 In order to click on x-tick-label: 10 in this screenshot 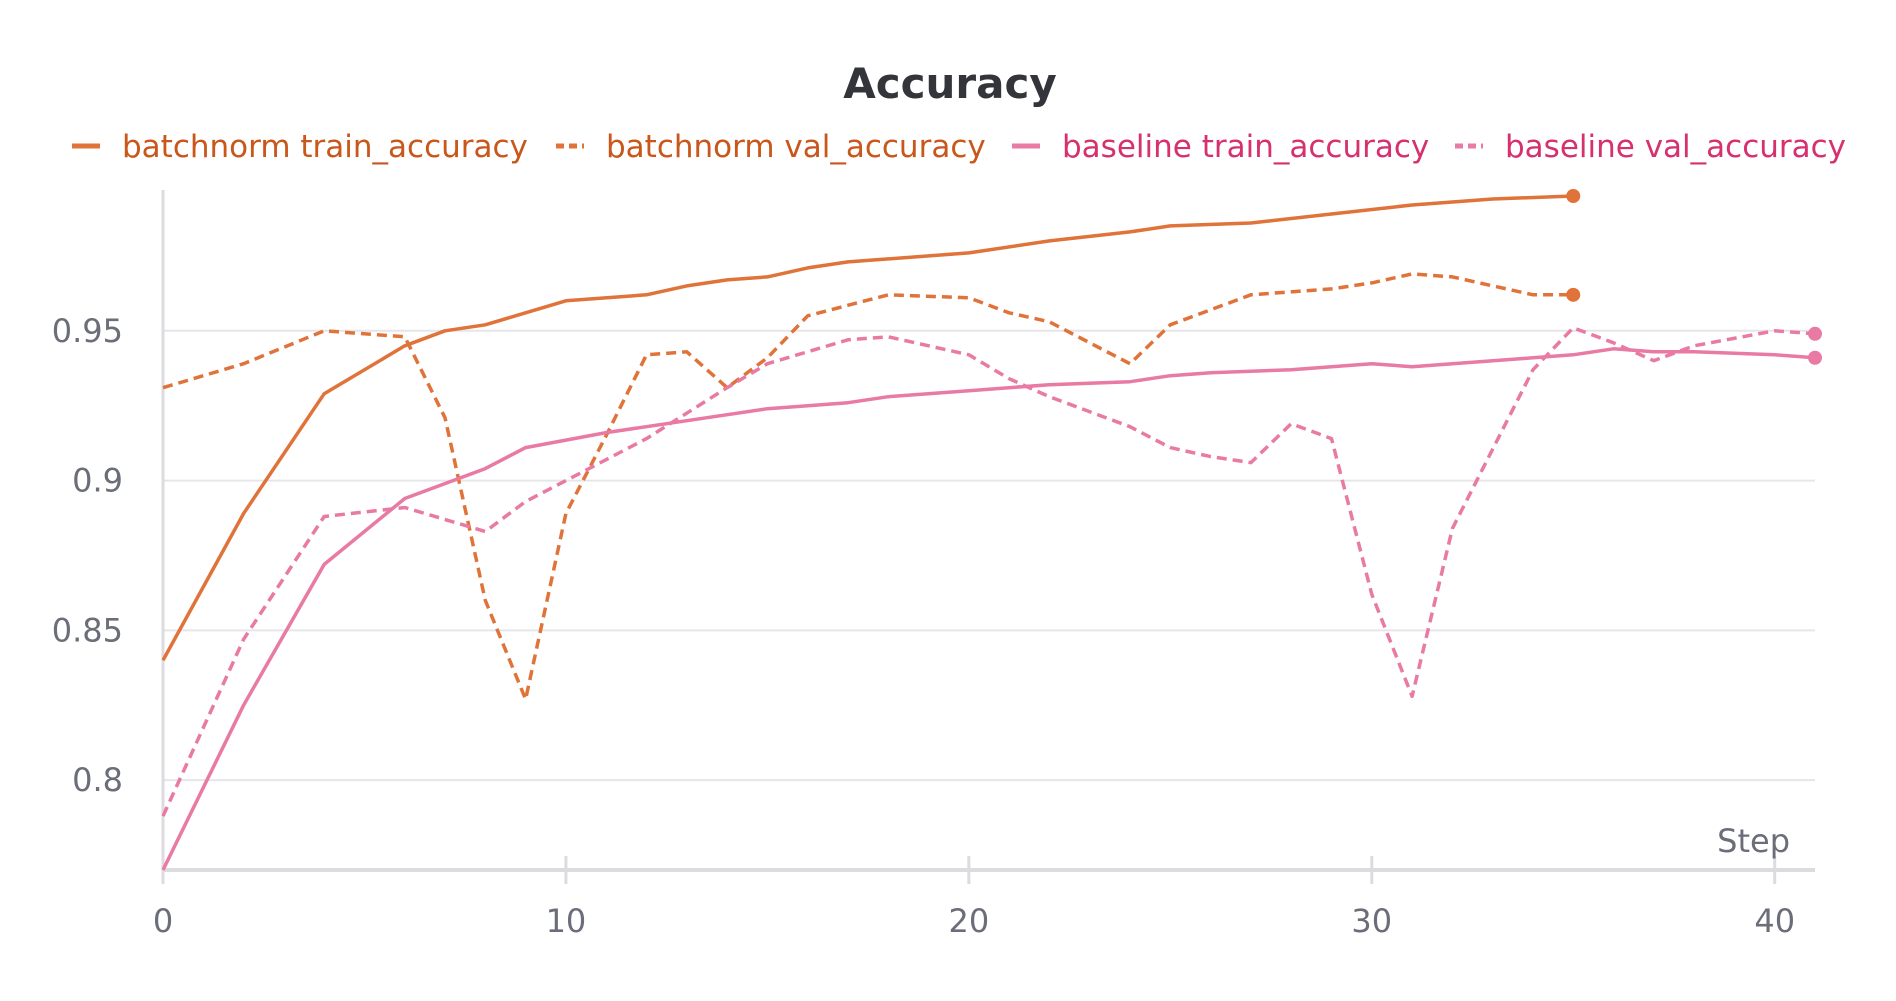, I will do `click(566, 921)`.